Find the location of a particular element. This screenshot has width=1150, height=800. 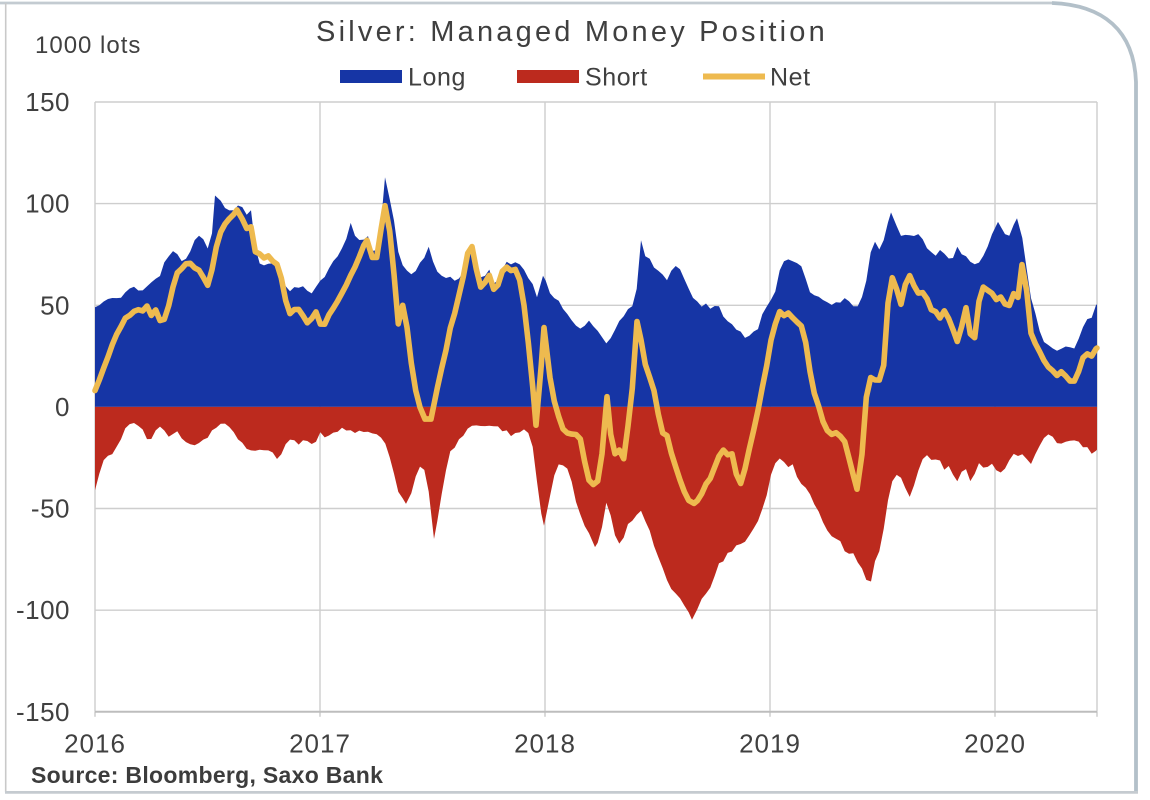

svg-text: -100 is located at coordinates (43, 610).